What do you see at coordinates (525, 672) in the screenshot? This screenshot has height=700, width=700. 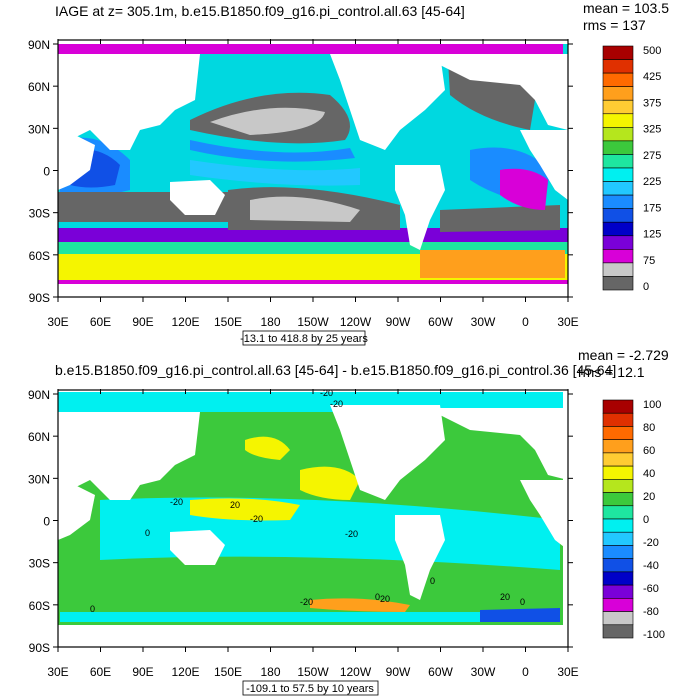 I see `lon-label: 0` at bounding box center [525, 672].